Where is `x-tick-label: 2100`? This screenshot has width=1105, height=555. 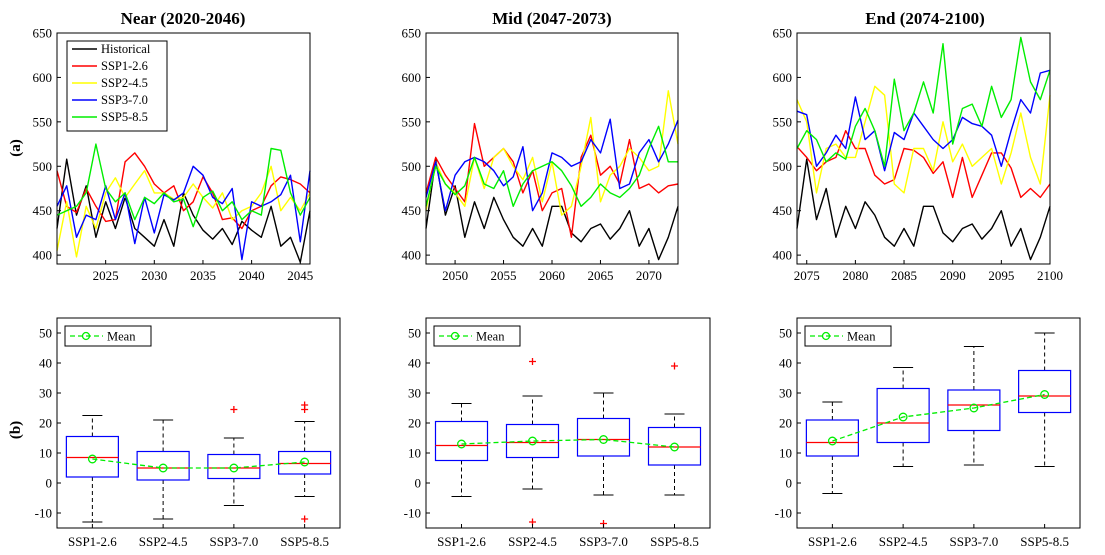
x-tick-label: 2100 is located at coordinates (1050, 275).